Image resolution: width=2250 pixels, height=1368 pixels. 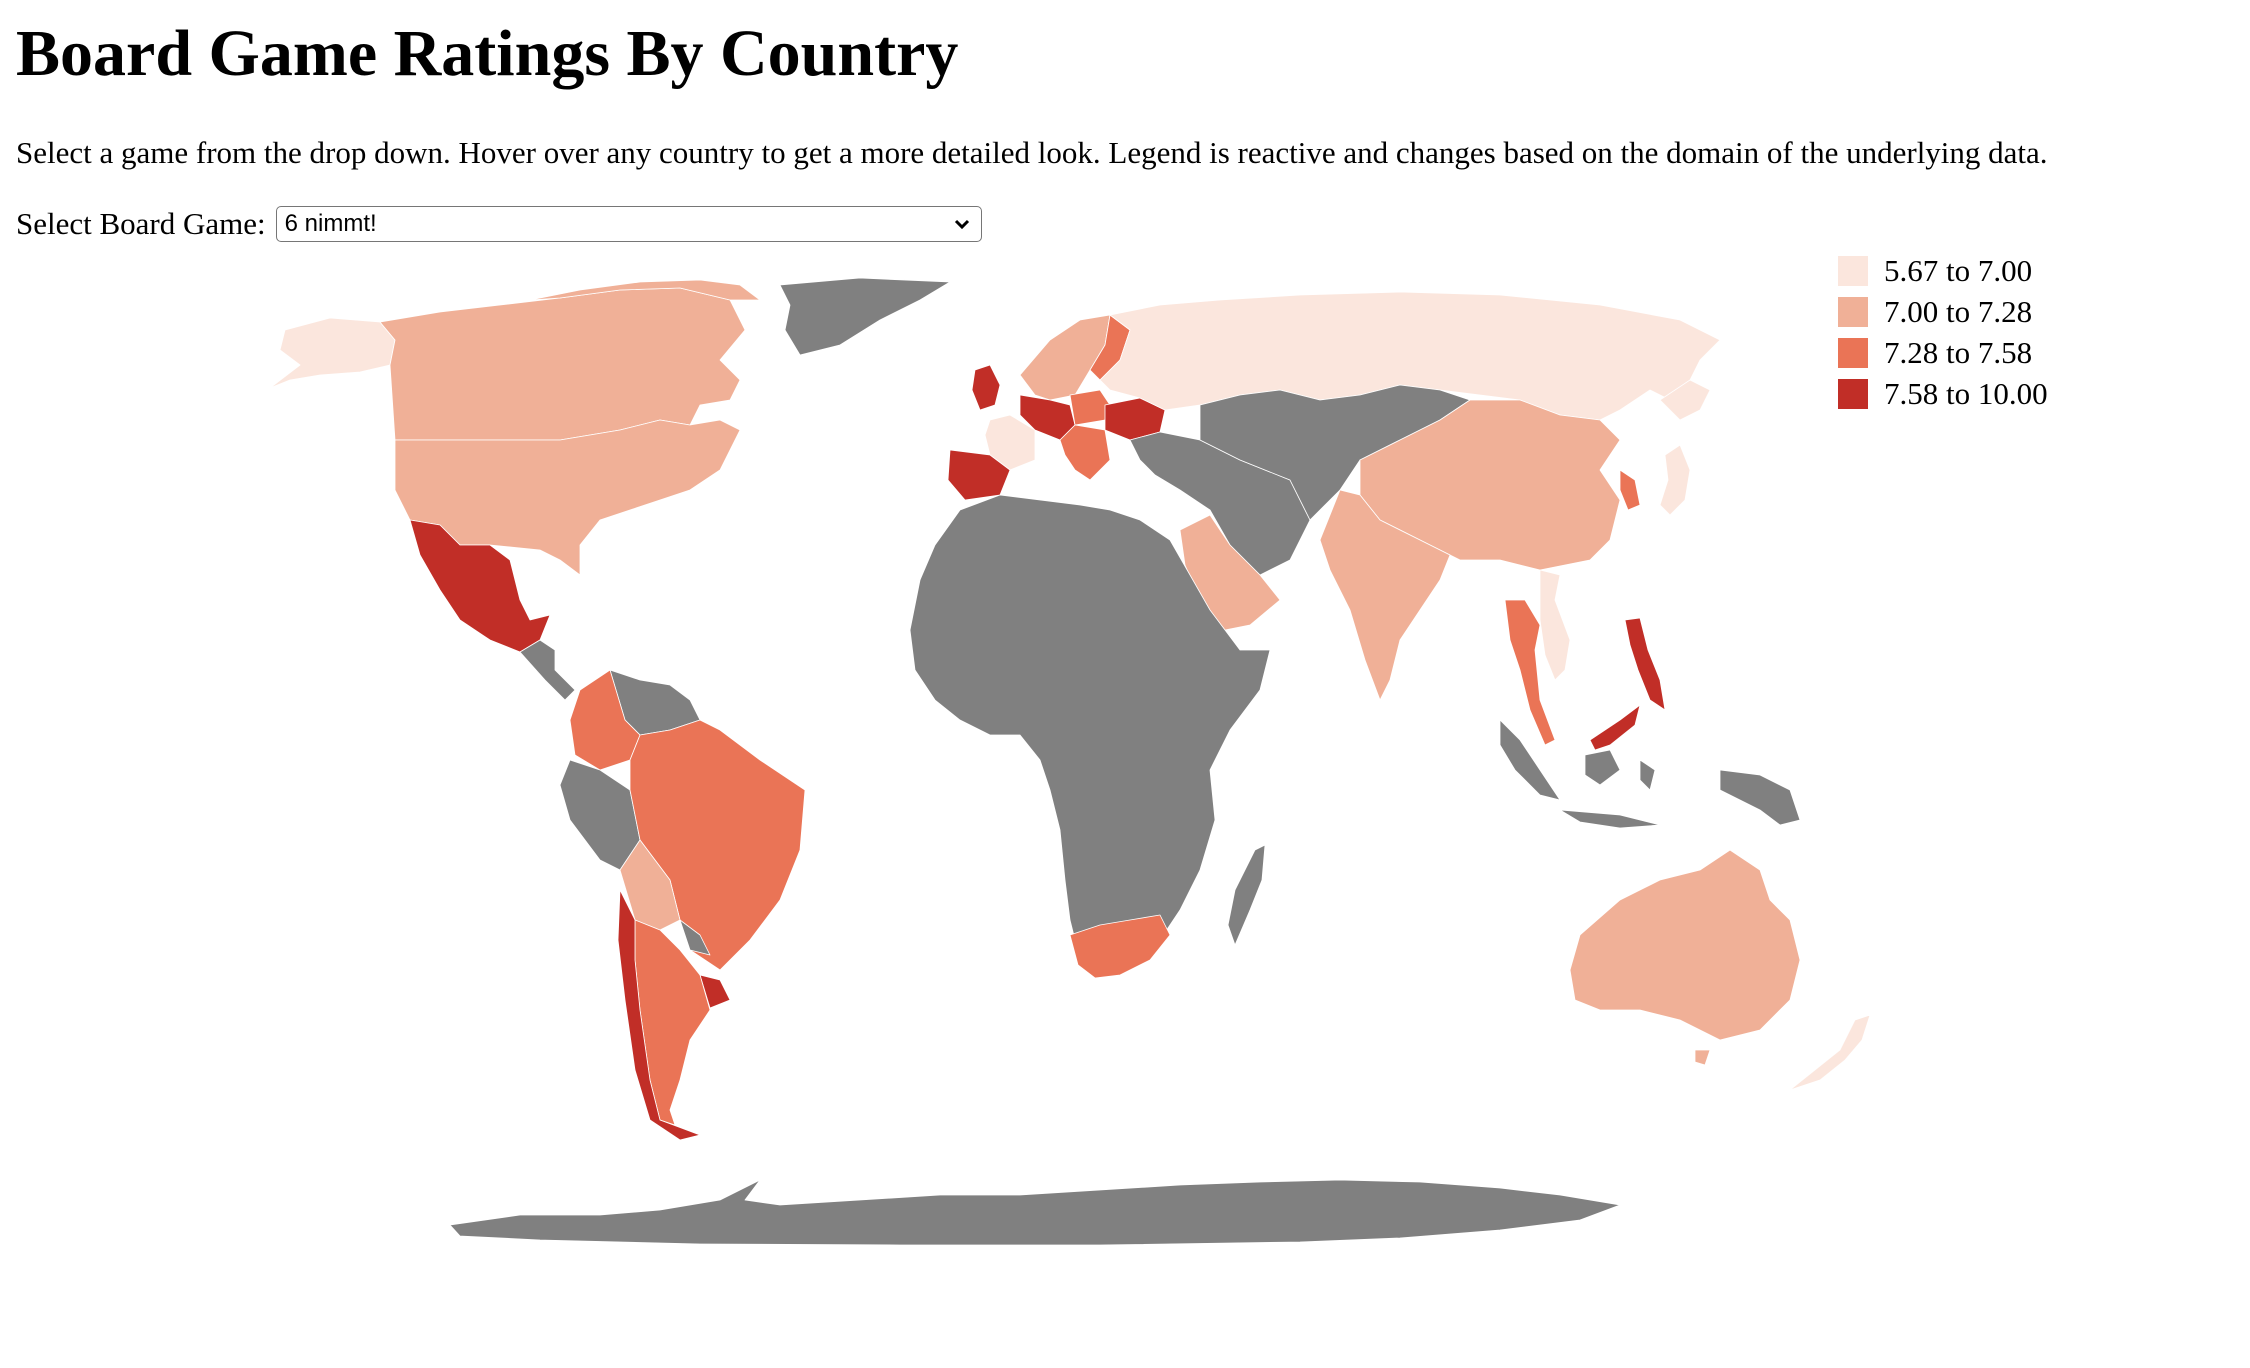 What do you see at coordinates (645, 290) in the screenshot?
I see `country-canada-islands` at bounding box center [645, 290].